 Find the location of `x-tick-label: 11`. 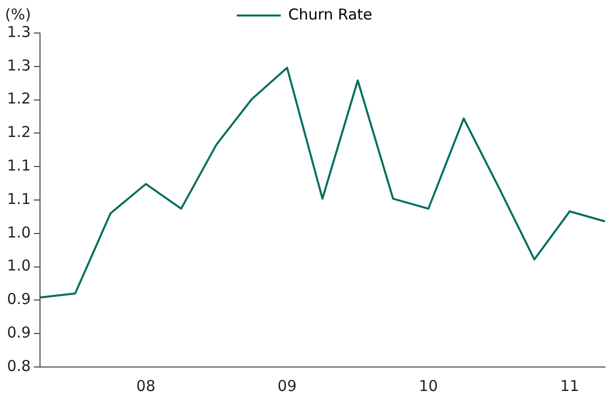

x-tick-label: 11 is located at coordinates (570, 385).